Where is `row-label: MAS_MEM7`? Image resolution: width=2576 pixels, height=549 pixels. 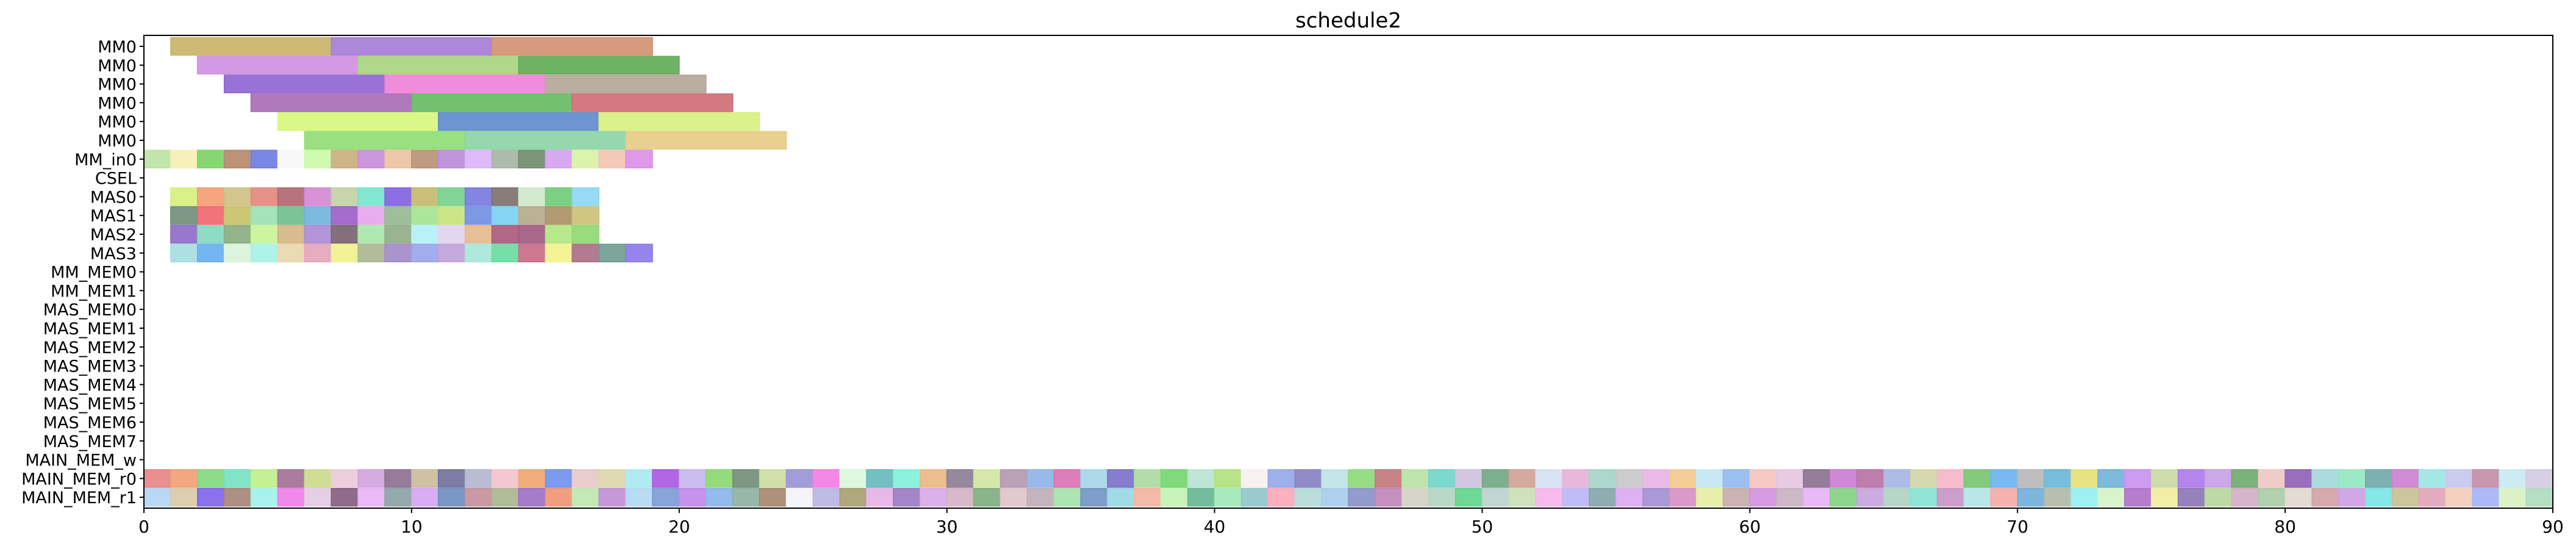 row-label: MAS_MEM7 is located at coordinates (90, 441).